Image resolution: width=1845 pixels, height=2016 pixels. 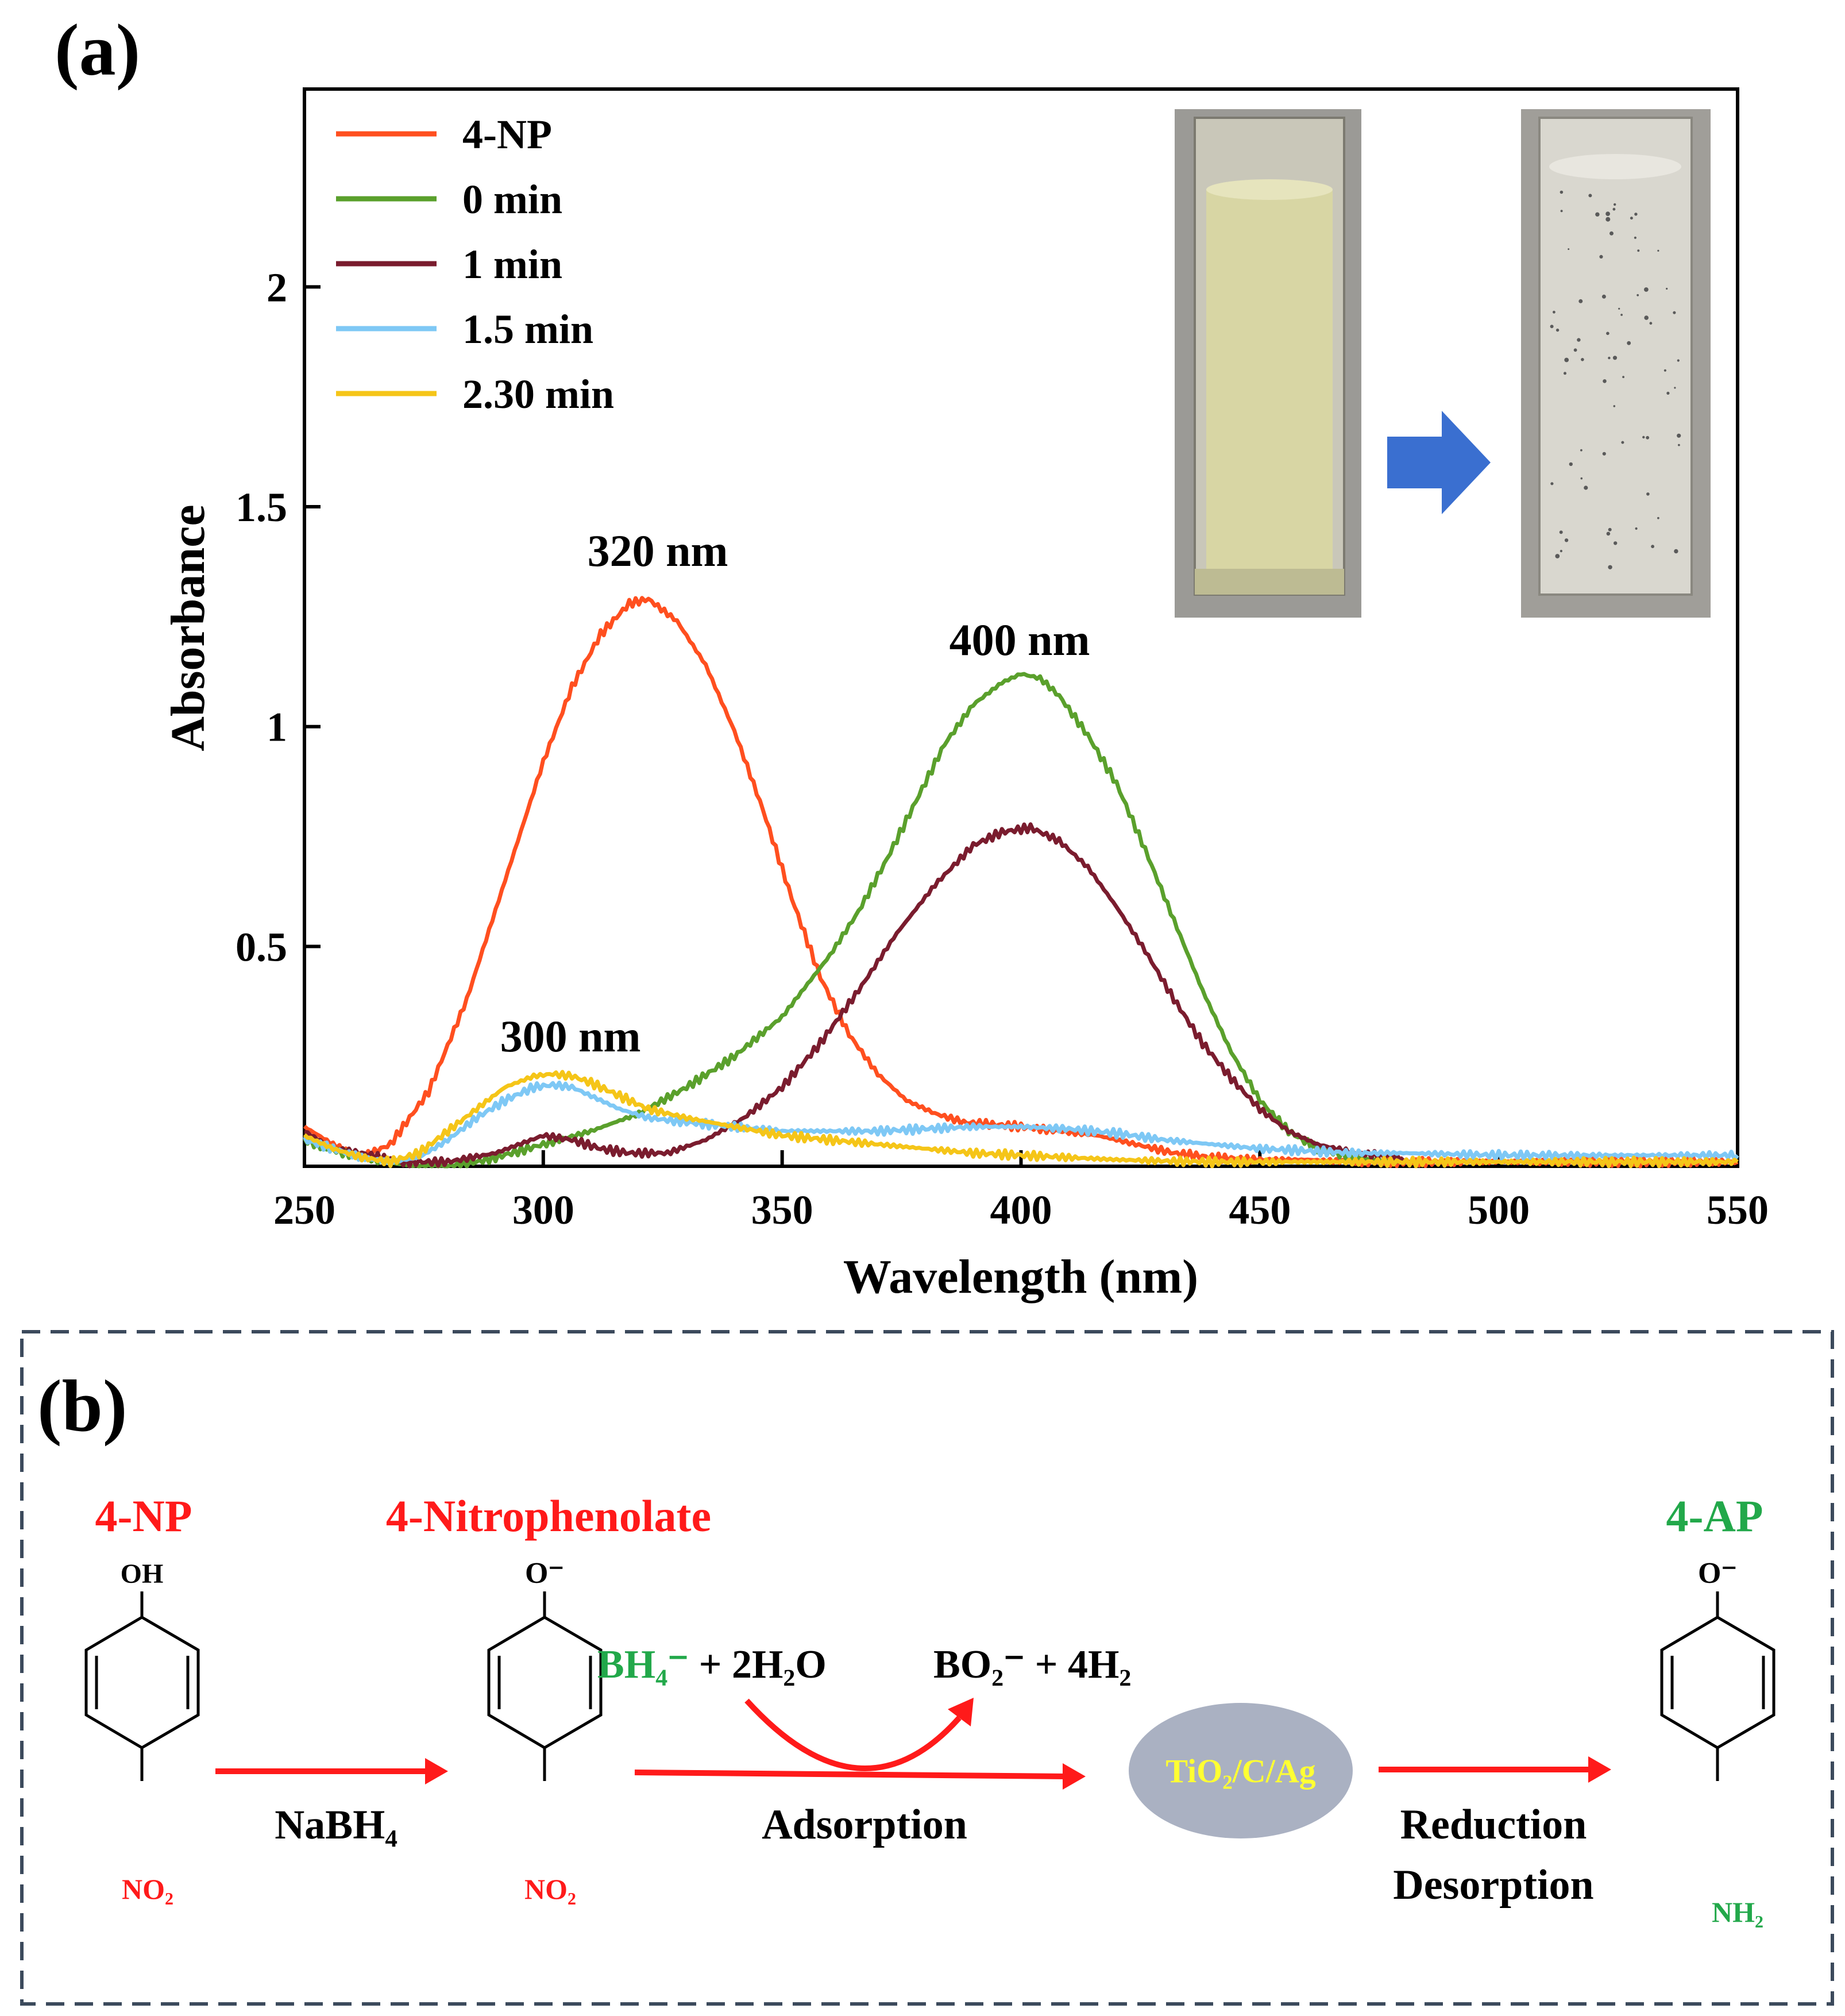 What do you see at coordinates (782, 1210) in the screenshot?
I see `x-tick-label: 350` at bounding box center [782, 1210].